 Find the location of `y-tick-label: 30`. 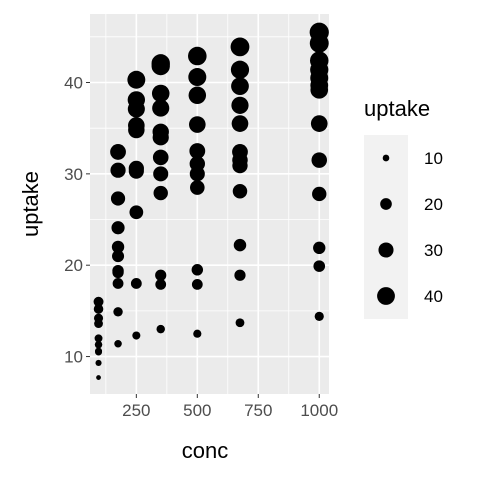

y-tick-label: 30 is located at coordinates (73, 174).